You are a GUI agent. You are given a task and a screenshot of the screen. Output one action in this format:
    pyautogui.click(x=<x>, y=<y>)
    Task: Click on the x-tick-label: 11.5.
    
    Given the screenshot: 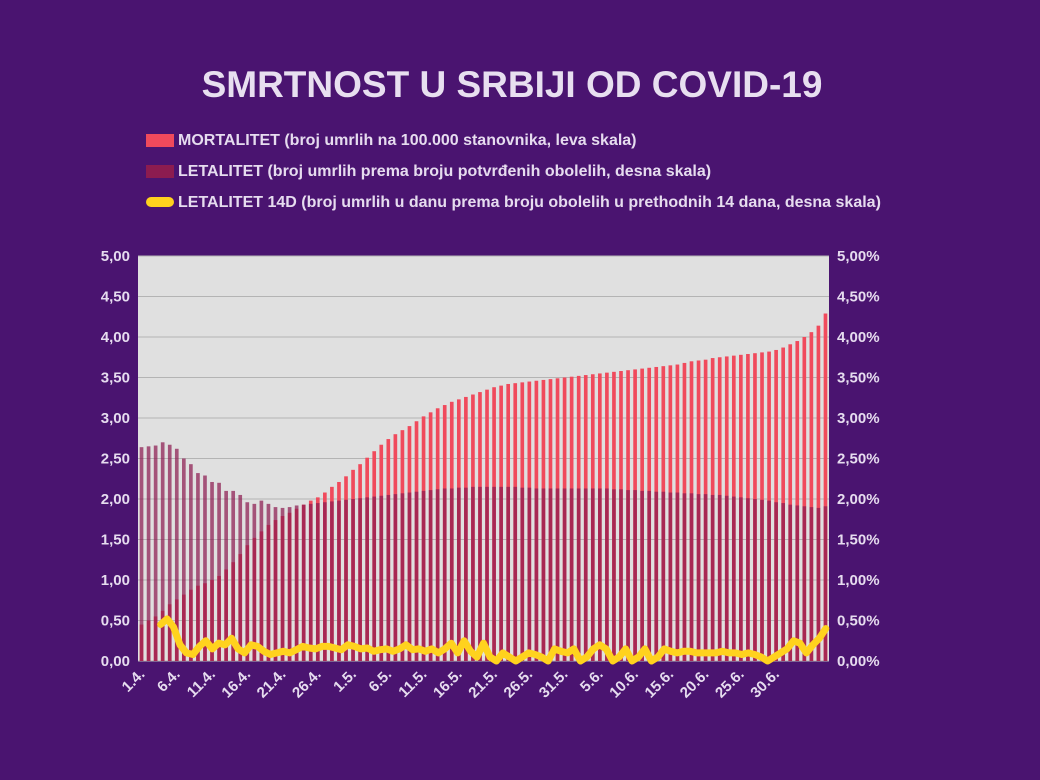 What is the action you would take?
    pyautogui.click(x=412, y=683)
    